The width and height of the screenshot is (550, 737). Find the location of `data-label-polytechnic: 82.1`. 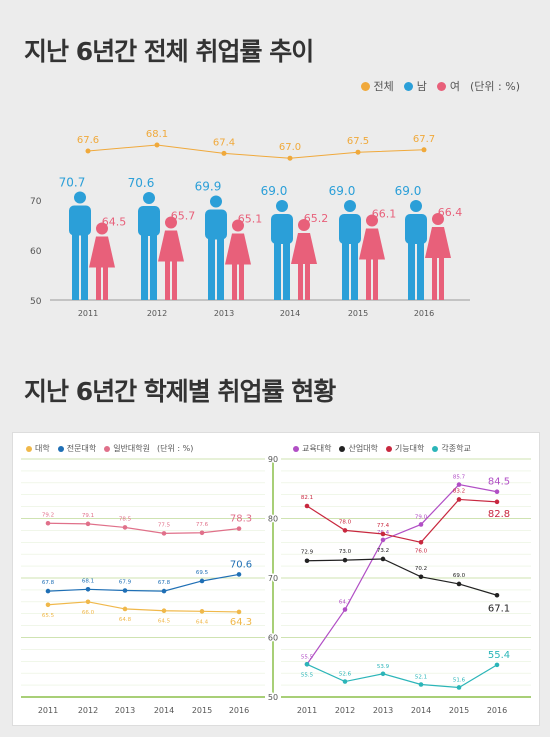

data-label-polytechnic: 82.1 is located at coordinates (307, 498).